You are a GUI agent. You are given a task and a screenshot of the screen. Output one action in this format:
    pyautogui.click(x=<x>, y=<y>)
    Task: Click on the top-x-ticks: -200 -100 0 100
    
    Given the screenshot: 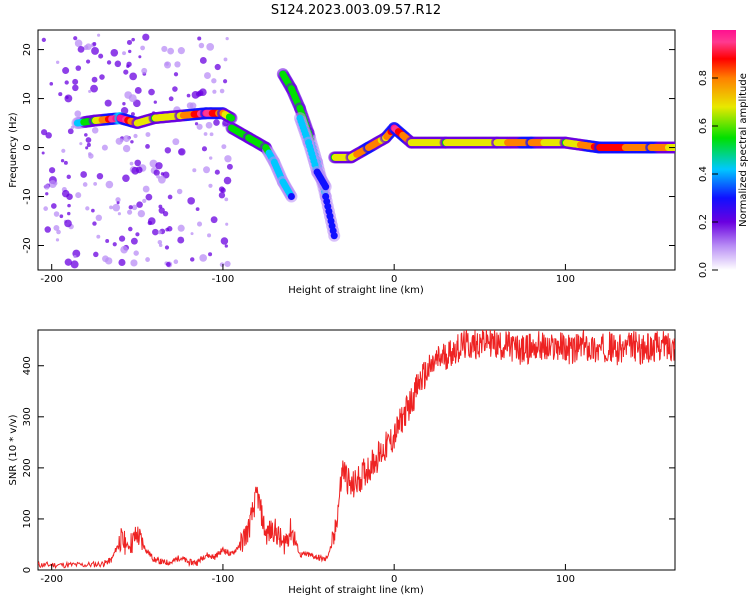 What is the action you would take?
    pyautogui.click(x=307, y=274)
    